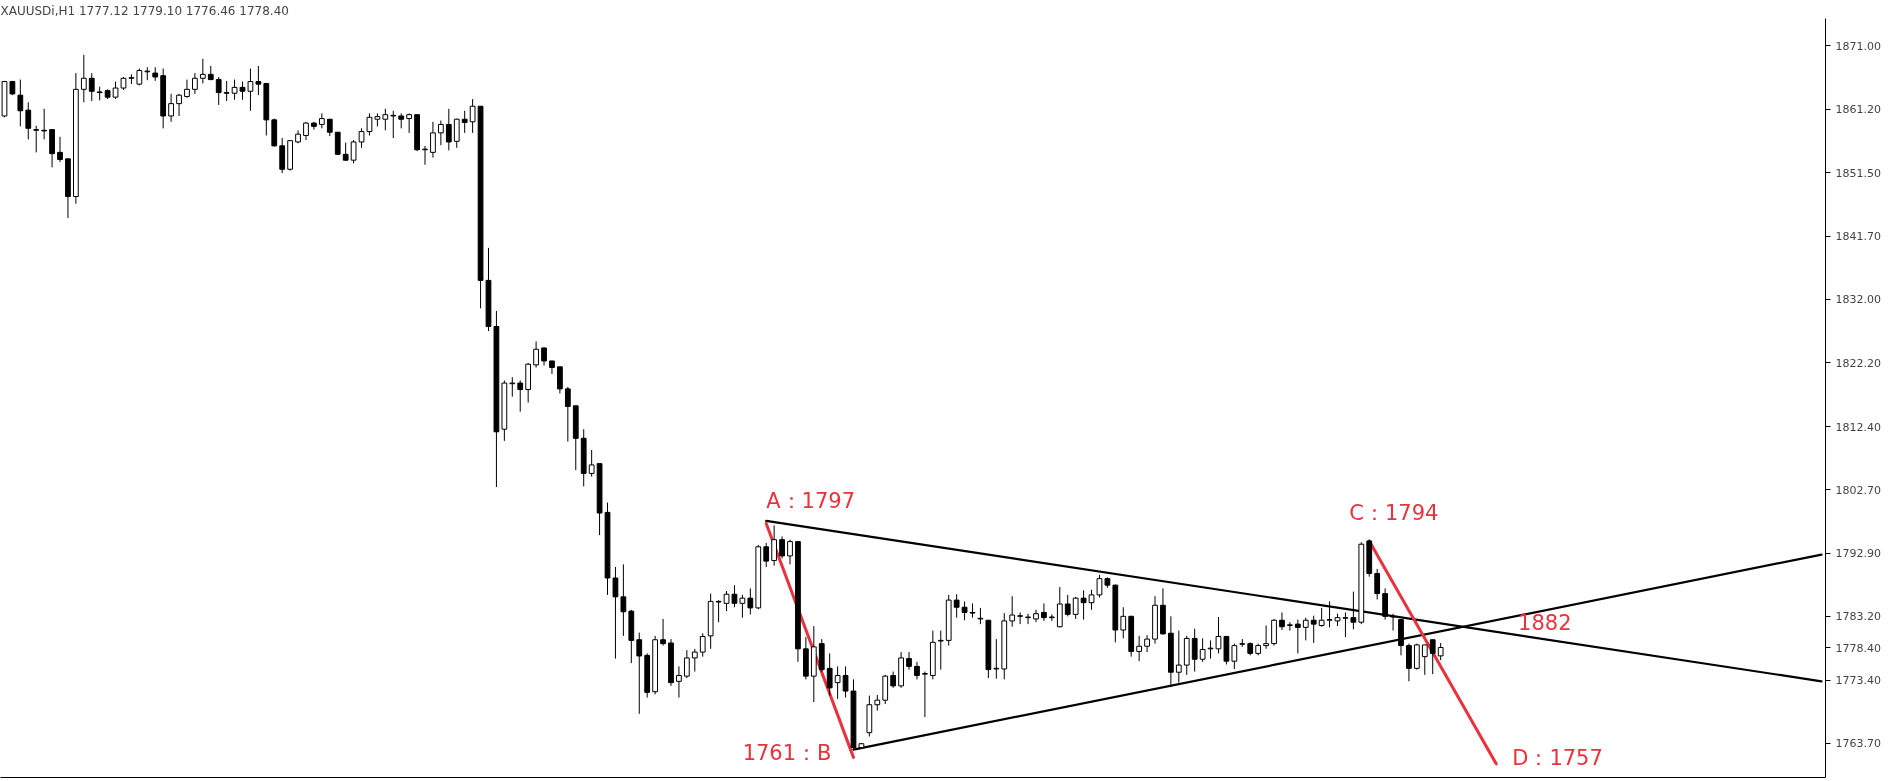  I want to click on y-tick-label: 1871.00, so click(1858, 46).